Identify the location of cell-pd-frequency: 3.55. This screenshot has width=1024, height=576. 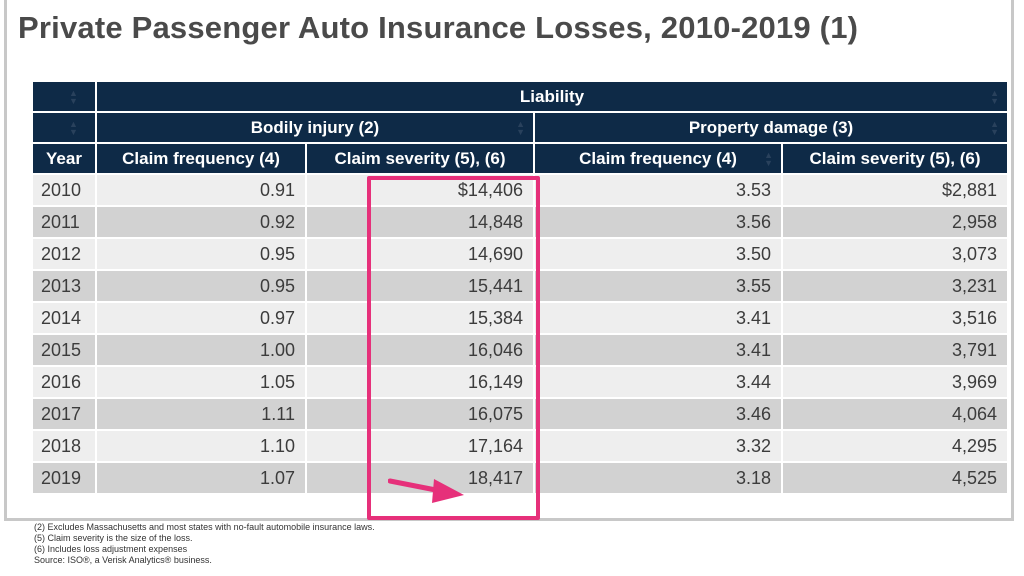
(658, 286).